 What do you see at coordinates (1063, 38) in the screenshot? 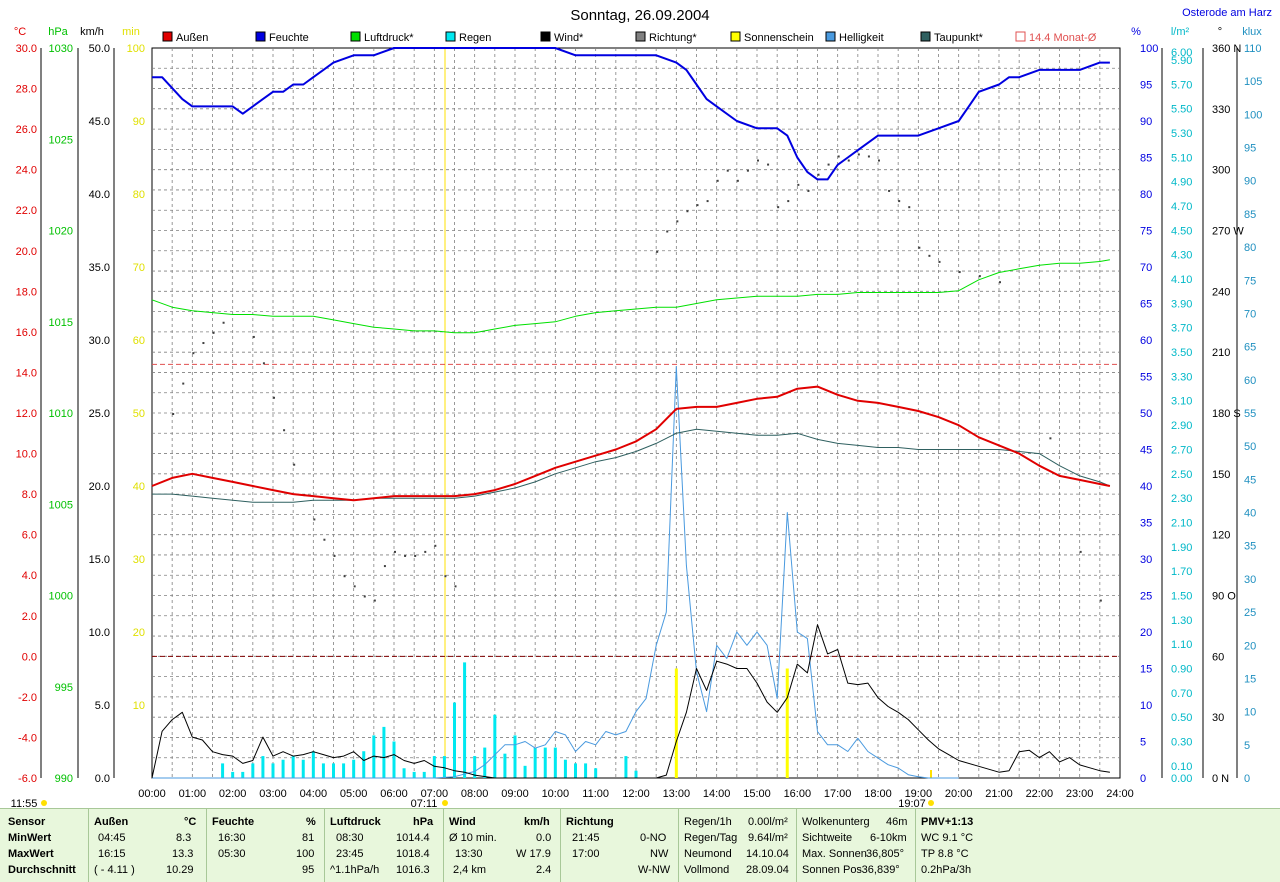
I see `legend-label: 14.4 Monat-Ø` at bounding box center [1063, 38].